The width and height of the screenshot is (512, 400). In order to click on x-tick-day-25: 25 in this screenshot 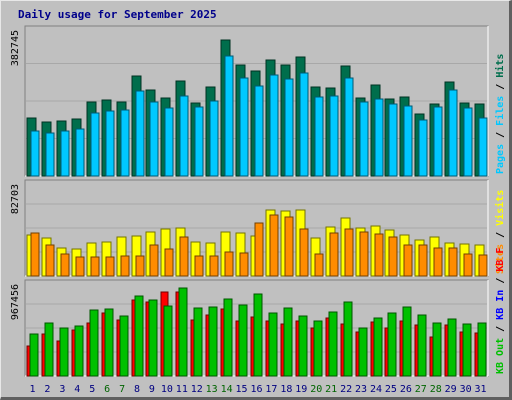, I will do `click(391, 389)`.